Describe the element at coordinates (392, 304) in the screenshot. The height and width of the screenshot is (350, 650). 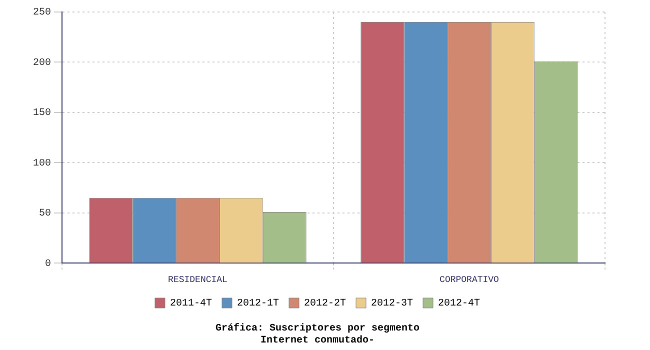
I see `legend-label: 2012-3T` at that location.